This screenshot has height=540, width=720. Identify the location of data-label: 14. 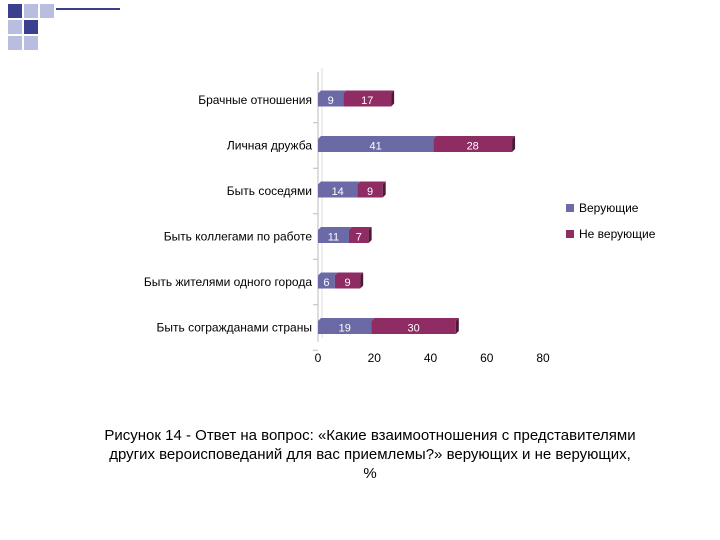
(338, 192).